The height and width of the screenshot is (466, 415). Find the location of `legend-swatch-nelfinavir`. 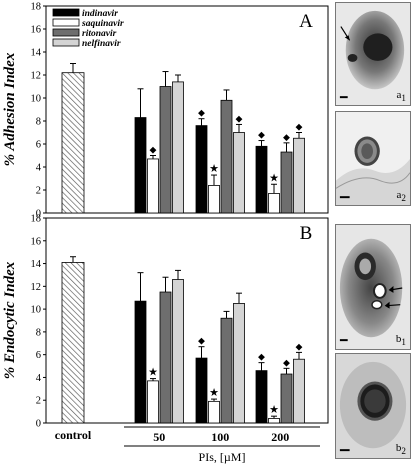

legend-swatch-nelfinavir is located at coordinates (66, 42).